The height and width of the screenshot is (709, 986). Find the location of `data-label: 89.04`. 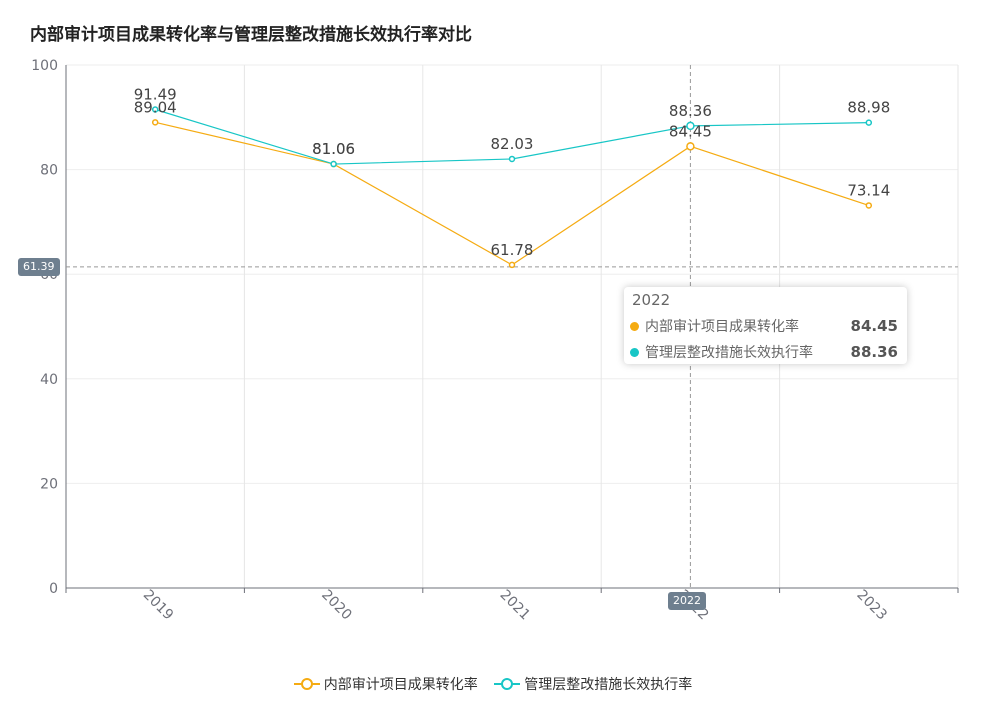

data-label: 89.04 is located at coordinates (155, 107).